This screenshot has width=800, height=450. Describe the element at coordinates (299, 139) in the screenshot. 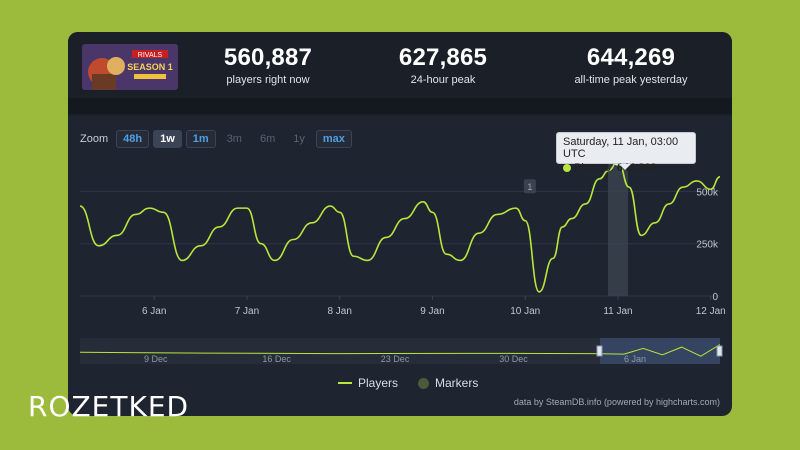

I see `zoom-1y-button: 1y` at that location.